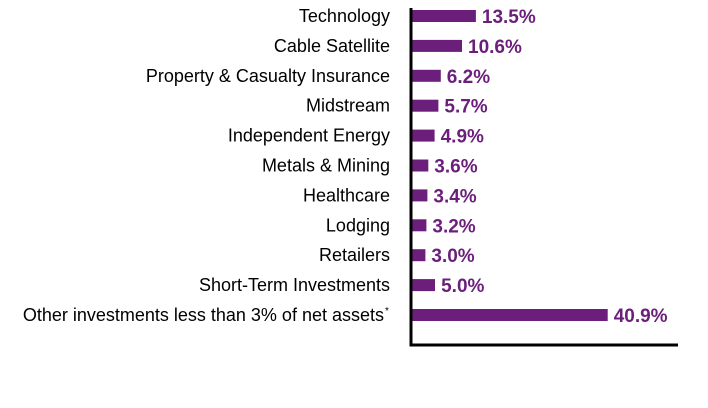  What do you see at coordinates (294, 285) in the screenshot?
I see `category-label-9: Short-Term Investments` at bounding box center [294, 285].